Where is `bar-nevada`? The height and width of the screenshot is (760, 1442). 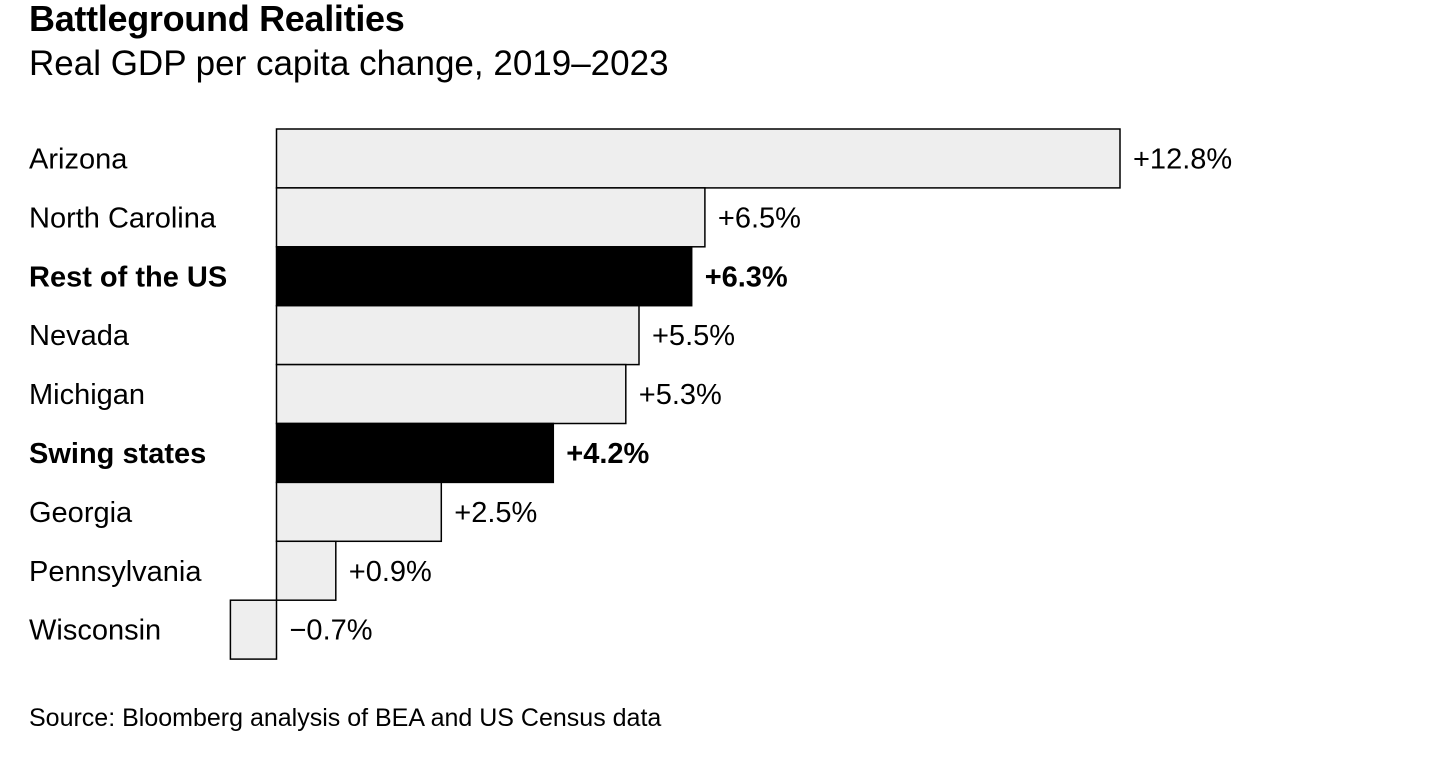
bar-nevada is located at coordinates (457, 335).